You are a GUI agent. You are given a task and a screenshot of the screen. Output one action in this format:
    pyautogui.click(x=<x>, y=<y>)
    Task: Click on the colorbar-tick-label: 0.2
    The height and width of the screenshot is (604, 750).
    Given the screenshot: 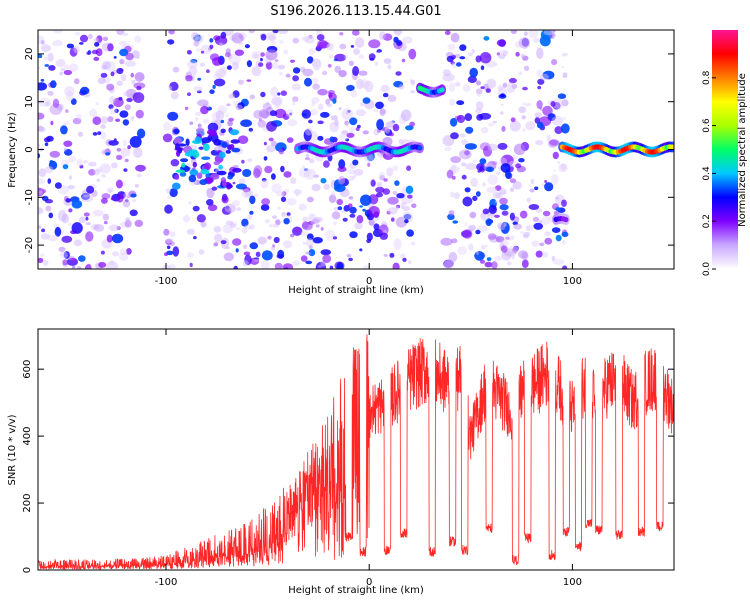 What is the action you would take?
    pyautogui.click(x=707, y=221)
    